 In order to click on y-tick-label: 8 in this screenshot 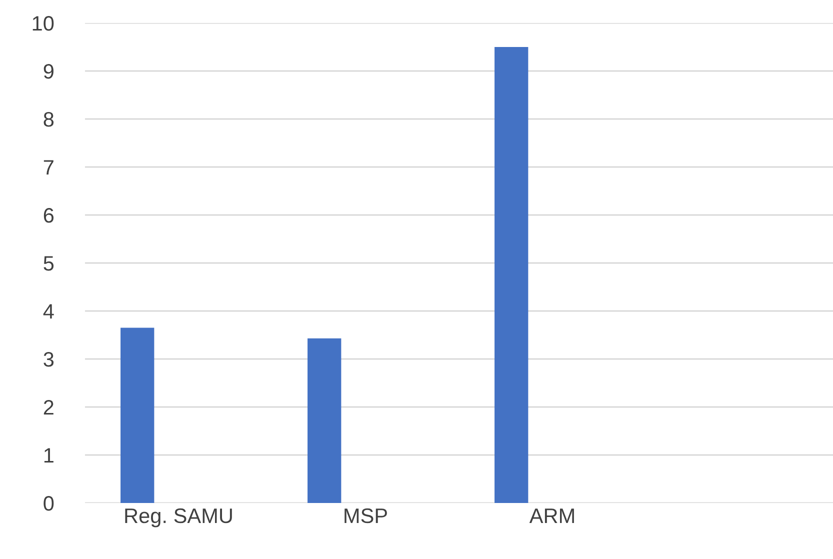, I will do `click(49, 119)`.